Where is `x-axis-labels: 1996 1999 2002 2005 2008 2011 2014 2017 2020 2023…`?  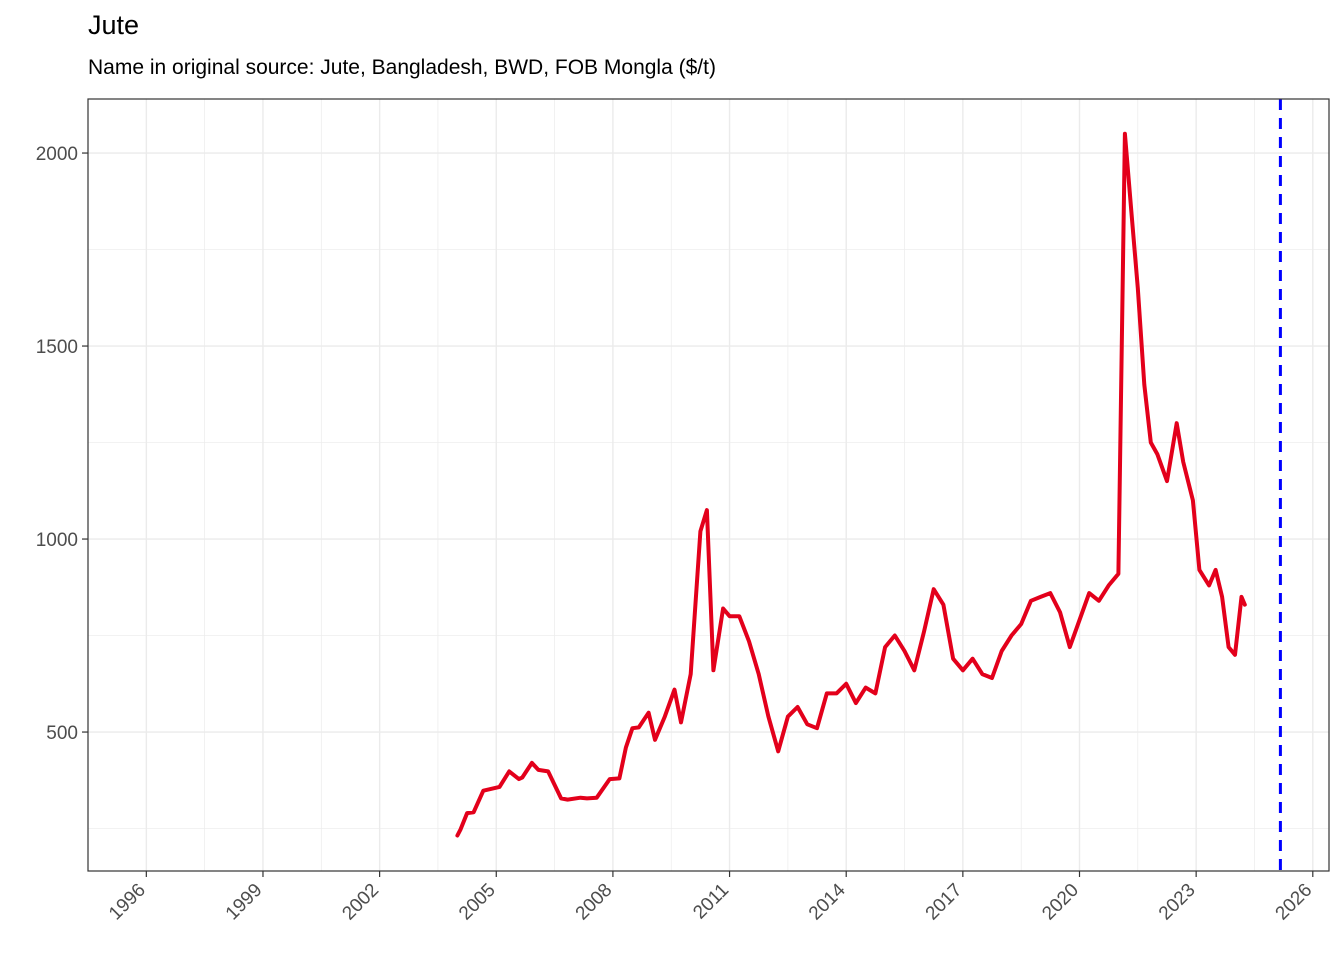
x-axis-labels: 1996 1999 2002 2005 2008 2011 2014 2017 2020 2023… is located at coordinates (710, 901).